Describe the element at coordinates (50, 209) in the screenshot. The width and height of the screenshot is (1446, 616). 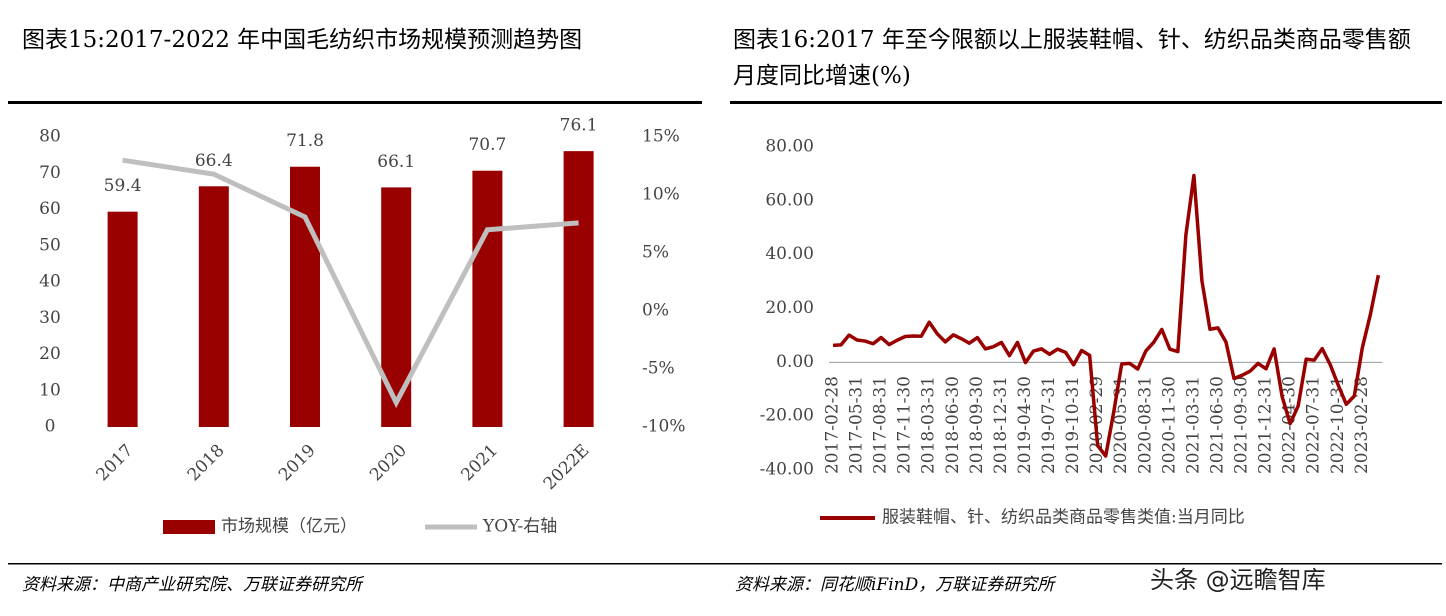
I see `y-tick-label: 60` at that location.